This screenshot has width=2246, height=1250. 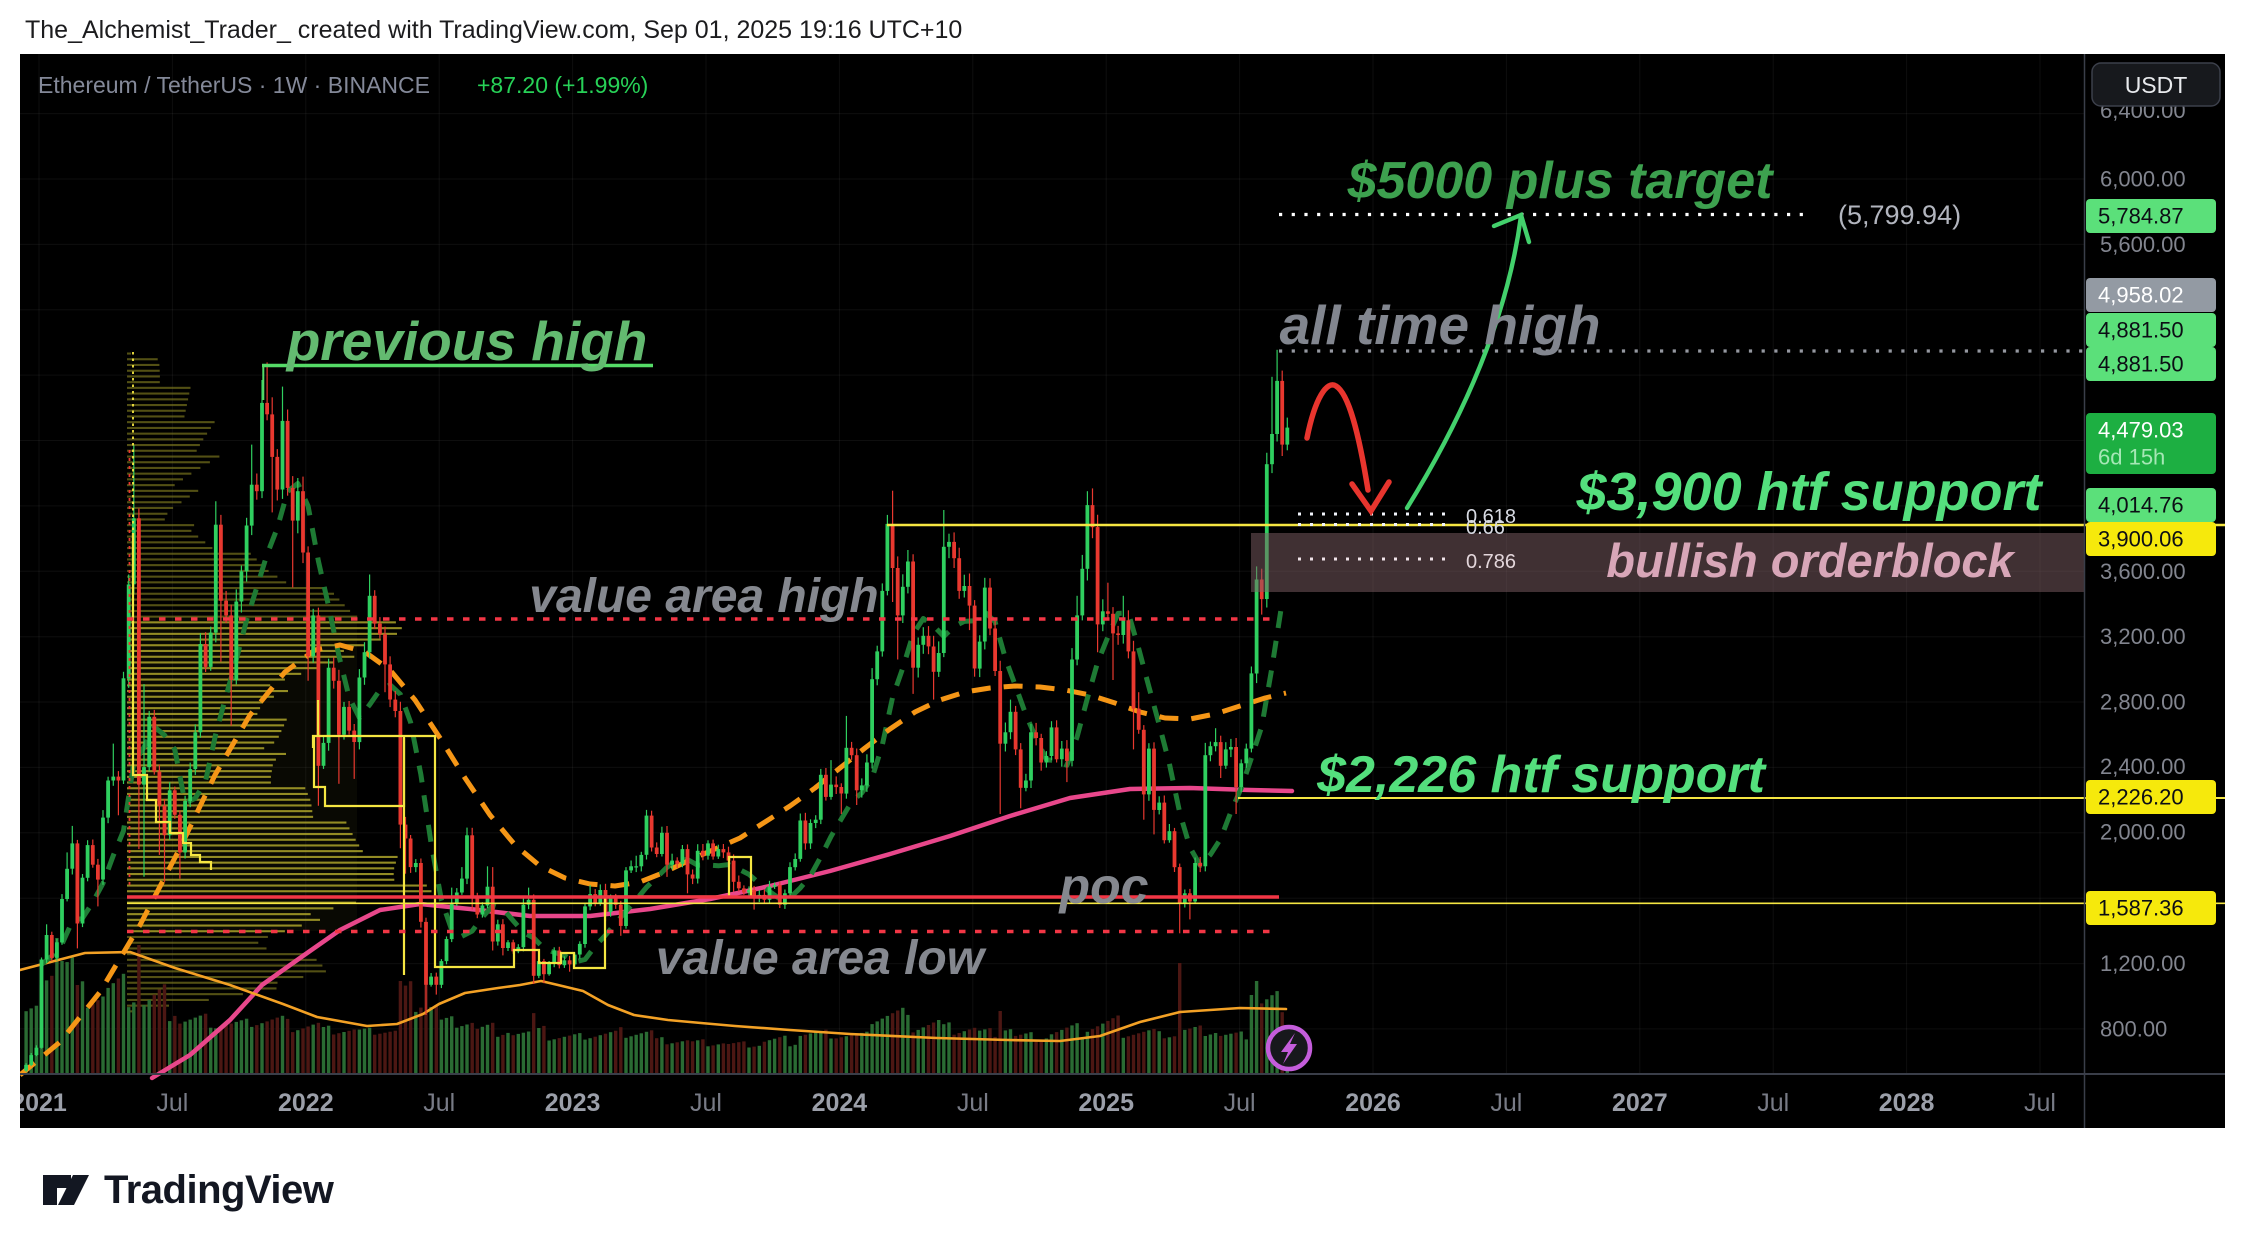 What do you see at coordinates (1542, 775) in the screenshot?
I see `svg-text: $2,226 htf support` at bounding box center [1542, 775].